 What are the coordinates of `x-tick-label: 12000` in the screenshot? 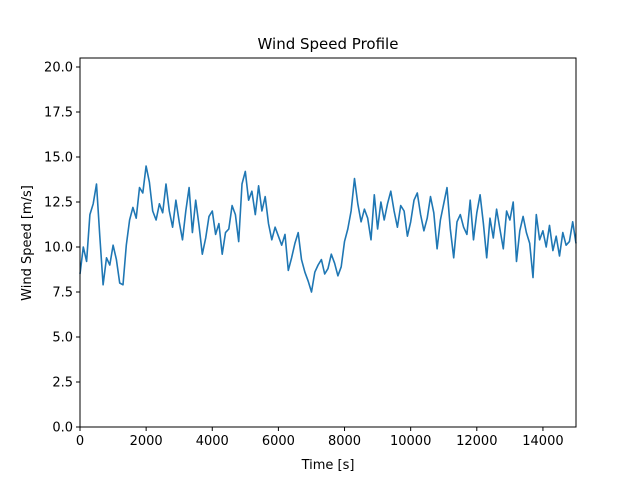 It's located at (476, 441).